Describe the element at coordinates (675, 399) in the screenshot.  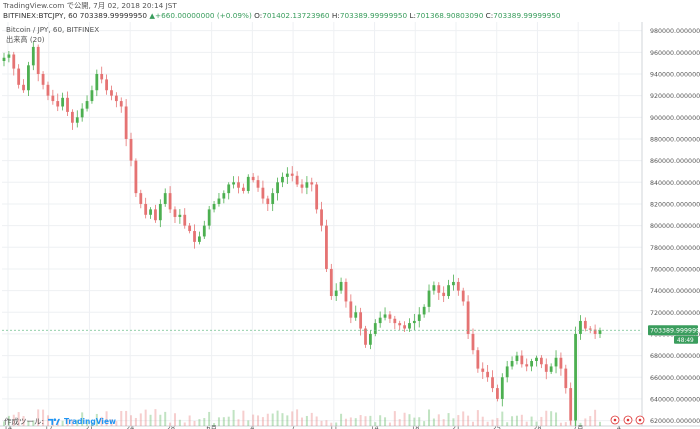
I see `y-tick-label: 640000.00000000` at that location.